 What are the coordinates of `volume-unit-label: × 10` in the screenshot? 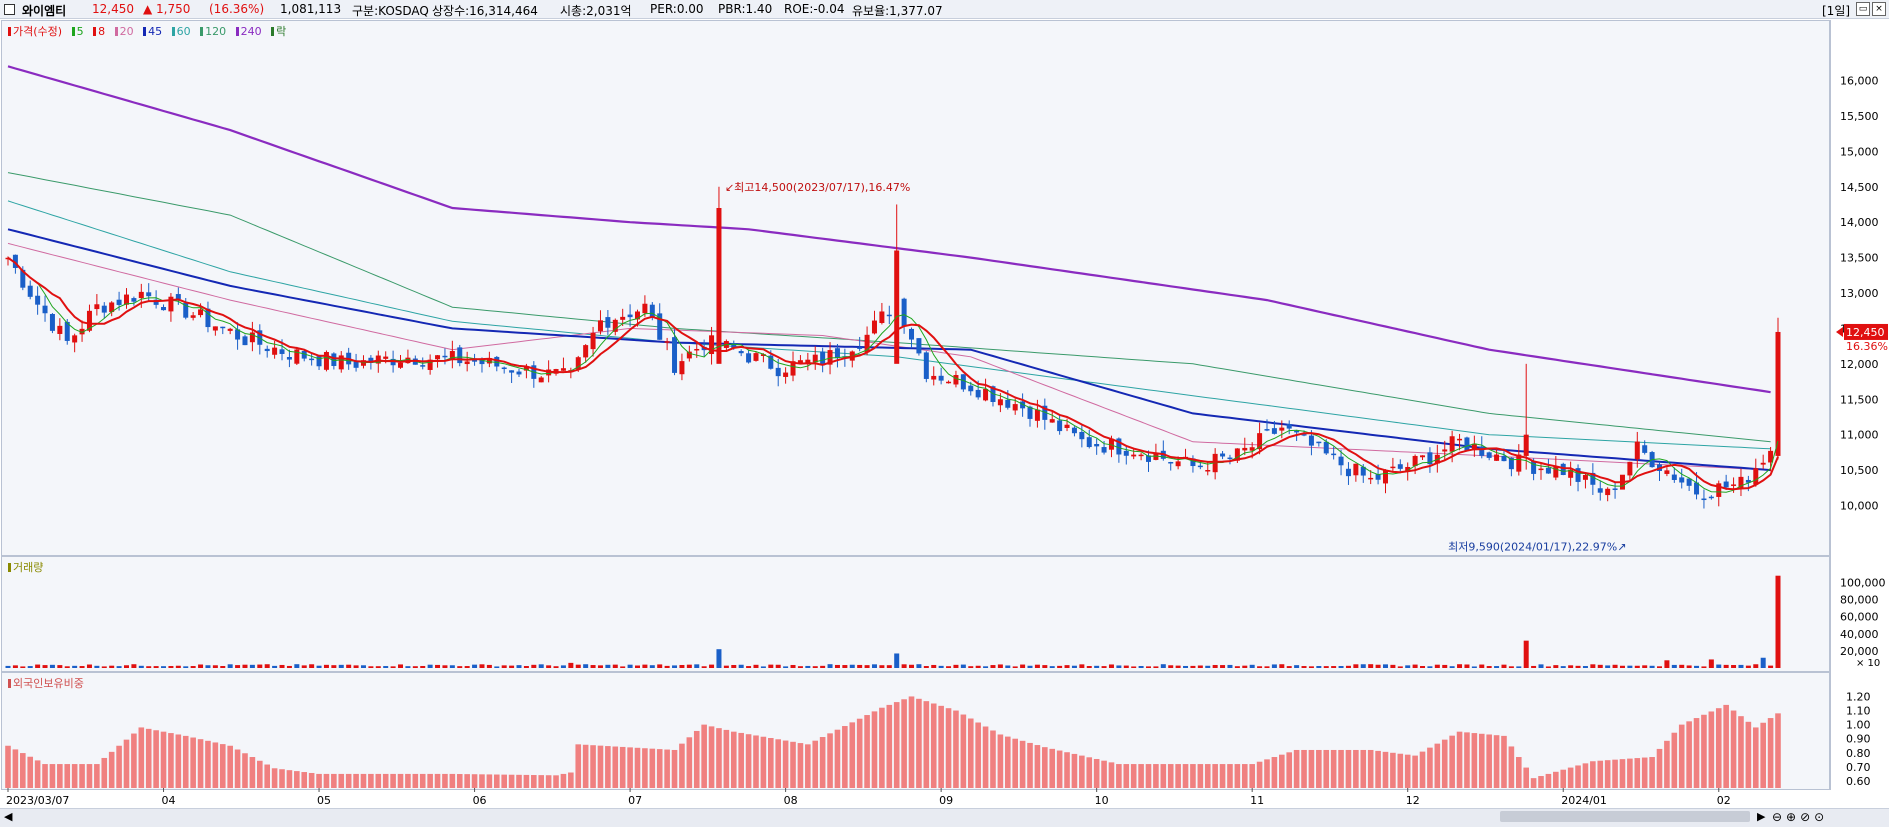 It's located at (1868, 663).